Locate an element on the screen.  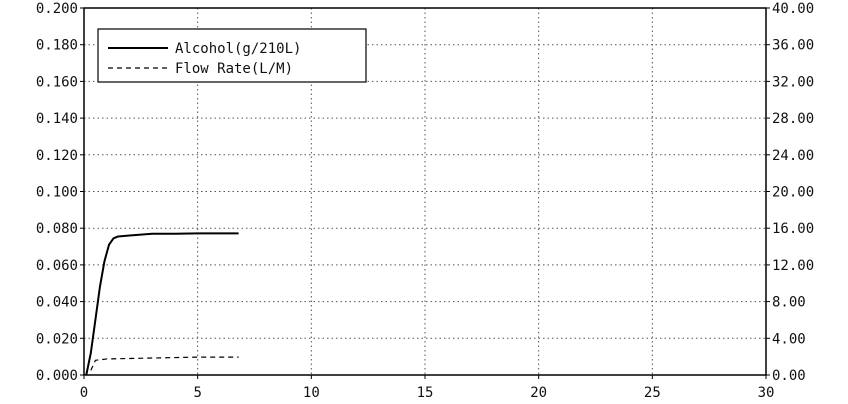
y2-tick-label: 8.00 is located at coordinates (789, 303).